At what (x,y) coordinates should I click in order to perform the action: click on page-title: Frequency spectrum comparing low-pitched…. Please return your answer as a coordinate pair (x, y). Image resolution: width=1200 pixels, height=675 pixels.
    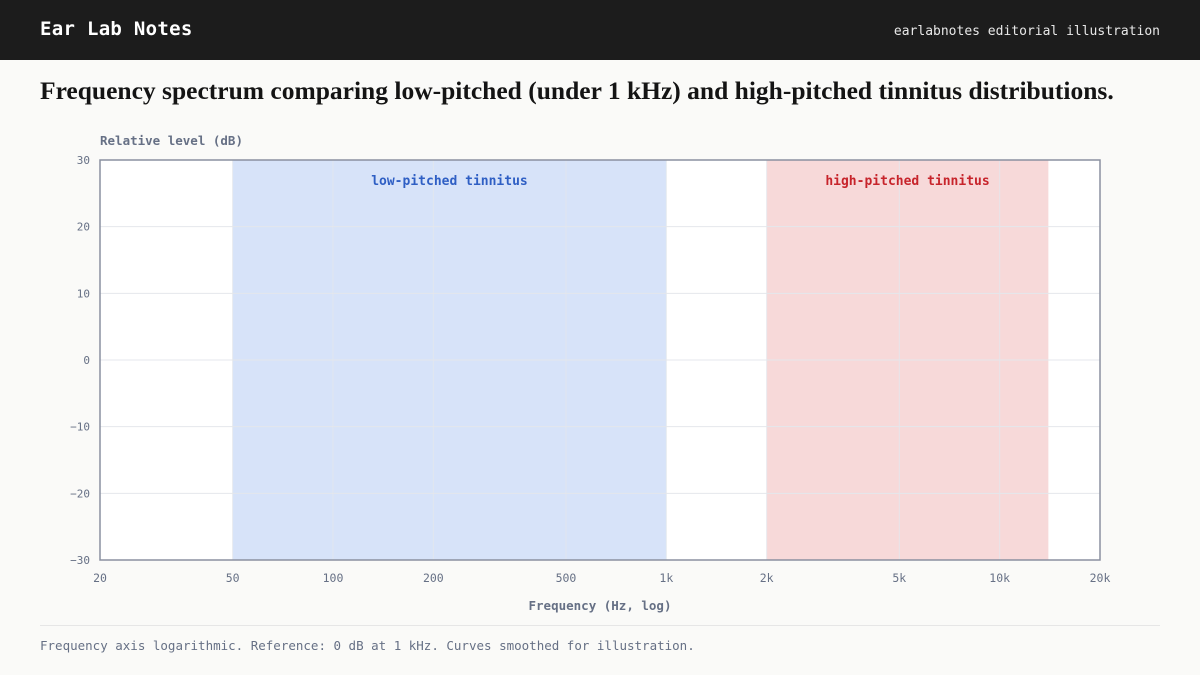
    Looking at the image, I should click on (577, 90).